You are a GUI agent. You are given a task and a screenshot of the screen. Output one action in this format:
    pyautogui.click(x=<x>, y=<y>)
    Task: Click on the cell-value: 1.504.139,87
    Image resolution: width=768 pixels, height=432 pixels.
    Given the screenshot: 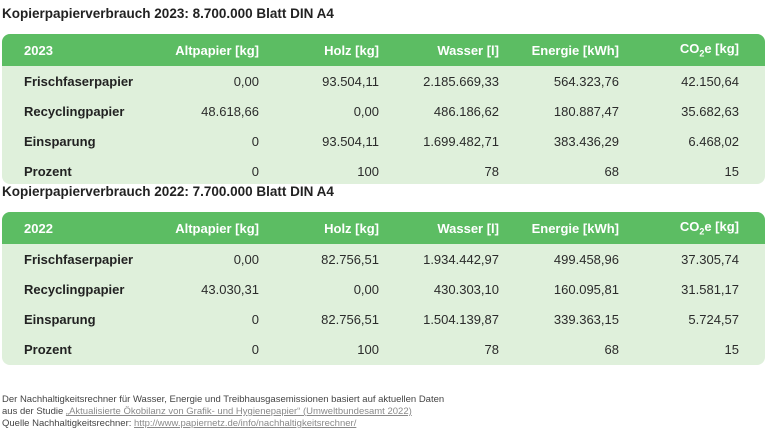 What is the action you would take?
    pyautogui.click(x=461, y=319)
    